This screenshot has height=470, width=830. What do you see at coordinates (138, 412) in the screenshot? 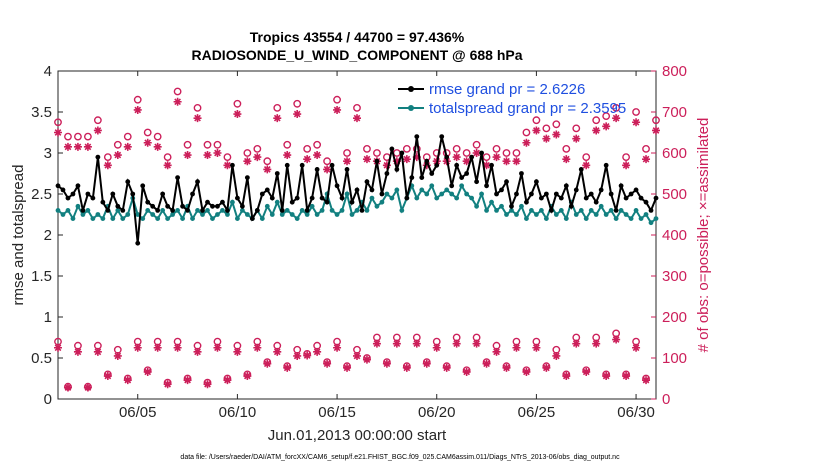
I see `x-tick-label: 06/05` at bounding box center [138, 412].